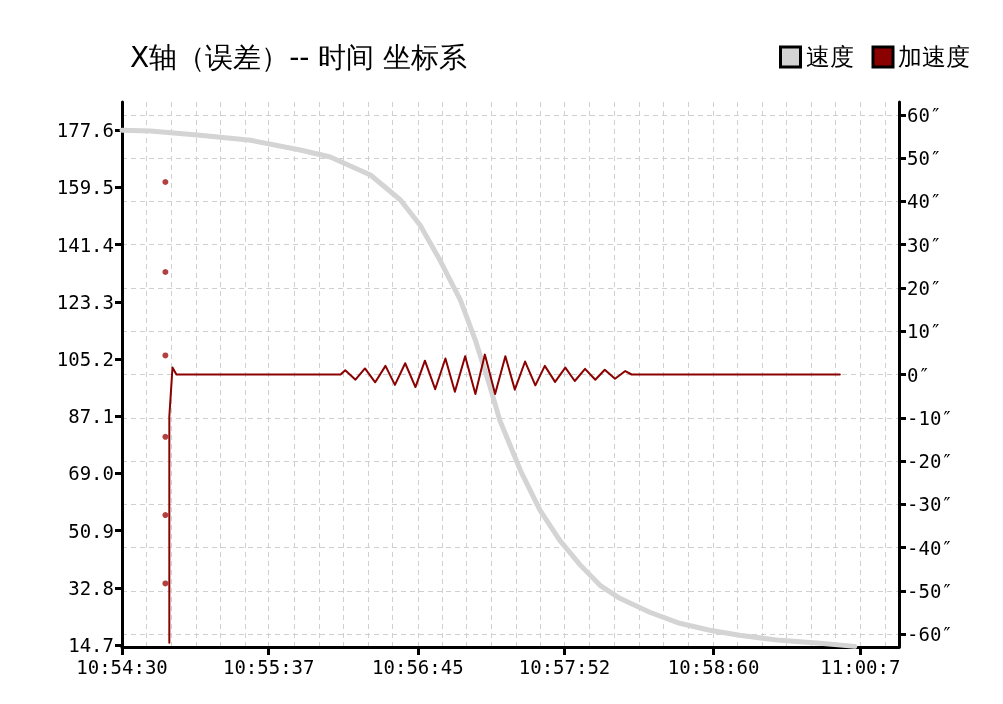  I want to click on y-tick-label: 141.4, so click(85, 244).